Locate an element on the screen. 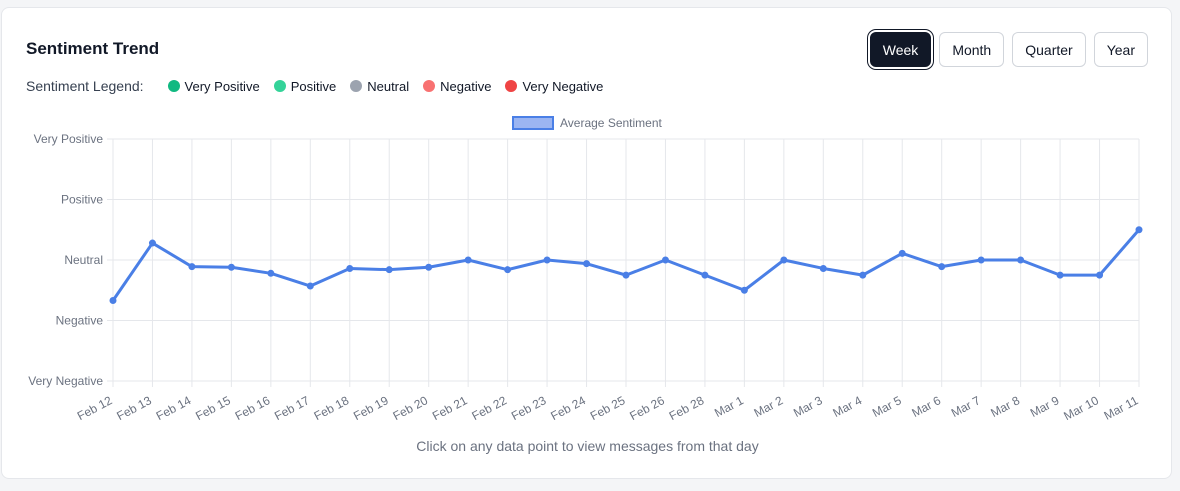  y-tick-label: Positive is located at coordinates (82, 200).